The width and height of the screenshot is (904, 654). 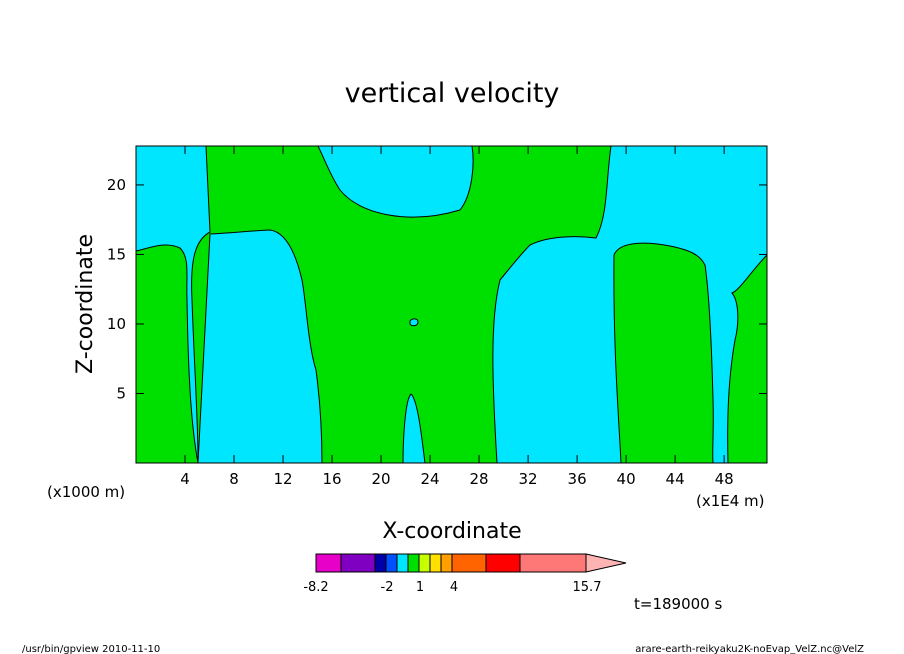 I want to click on x-tick-labels: 4 8 12 16 20 24 28 32 36 40 44 48, so click(x=456, y=479).